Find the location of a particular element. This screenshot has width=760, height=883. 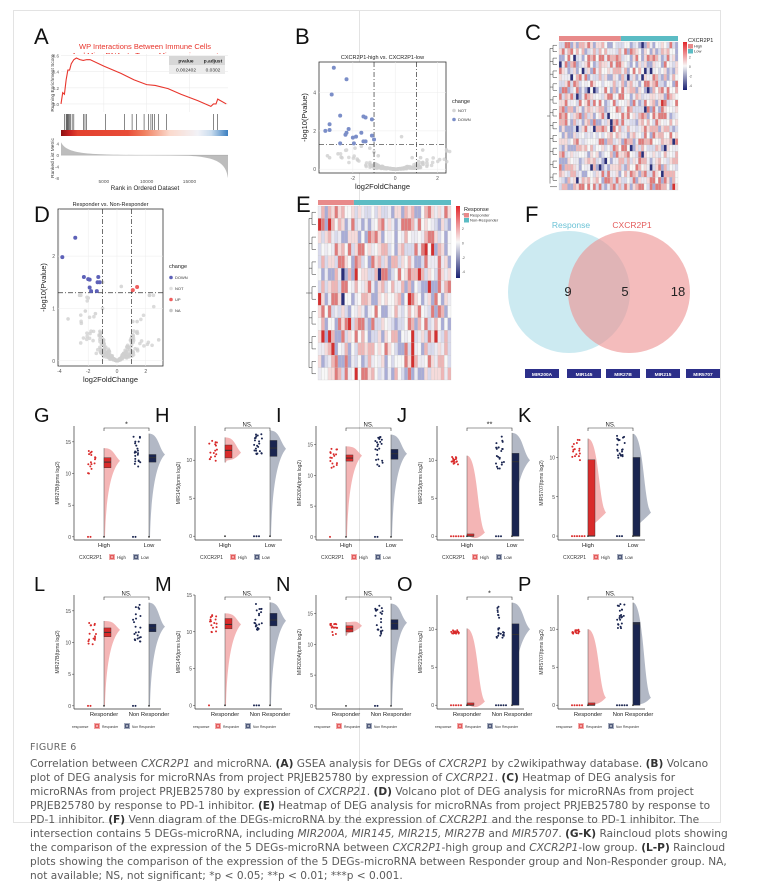

legend-title: change is located at coordinates (178, 267).